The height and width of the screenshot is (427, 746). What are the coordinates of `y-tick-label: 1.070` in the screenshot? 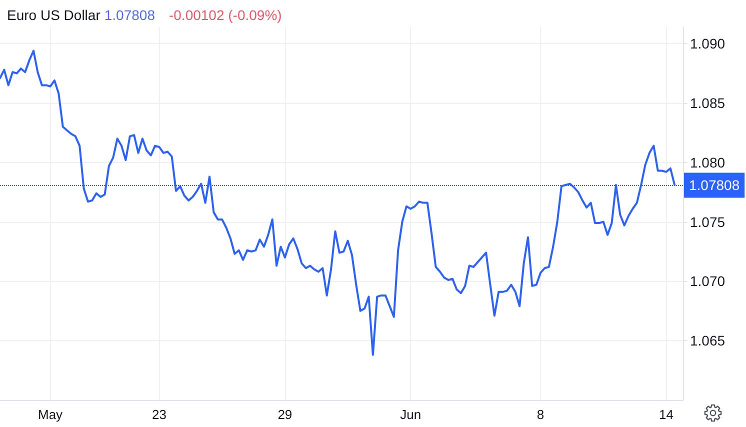 It's located at (708, 281).